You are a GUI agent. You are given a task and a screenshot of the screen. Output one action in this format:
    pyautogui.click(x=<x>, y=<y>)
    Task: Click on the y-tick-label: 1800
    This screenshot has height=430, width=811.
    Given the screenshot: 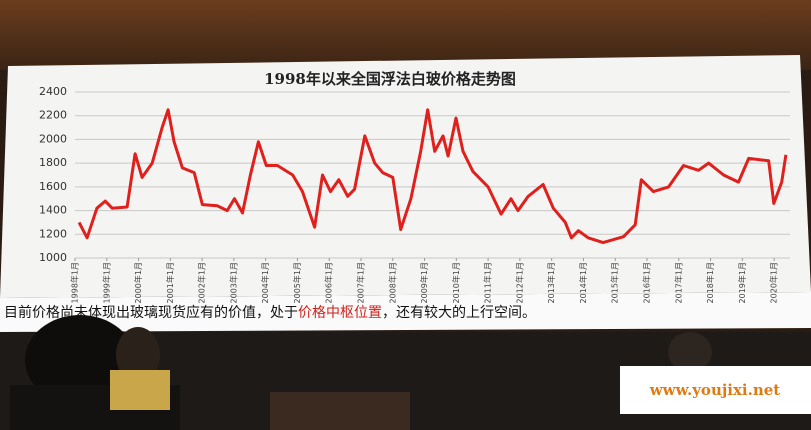 What is the action you would take?
    pyautogui.click(x=53, y=162)
    